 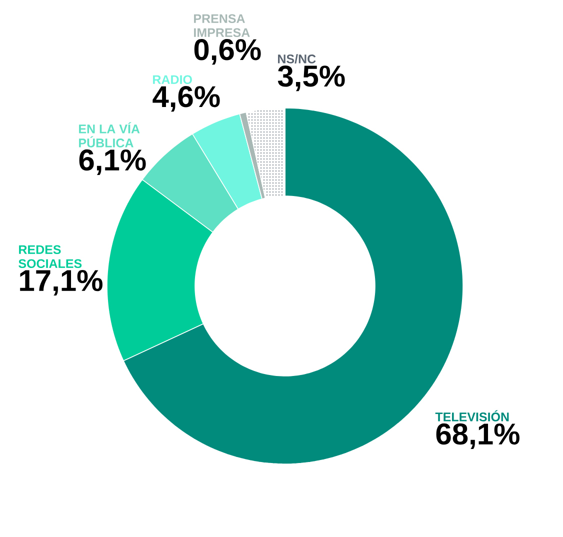 I want to click on slice-label: PRENSA IMPRESA, so click(x=222, y=26).